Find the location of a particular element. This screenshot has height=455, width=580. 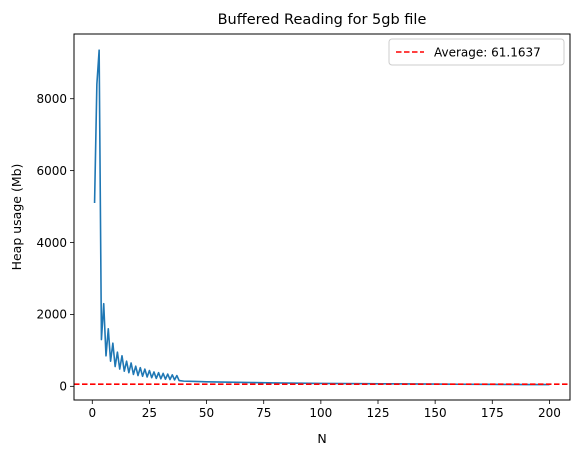

legend-label-average: Average: 61.1637 is located at coordinates (487, 53).